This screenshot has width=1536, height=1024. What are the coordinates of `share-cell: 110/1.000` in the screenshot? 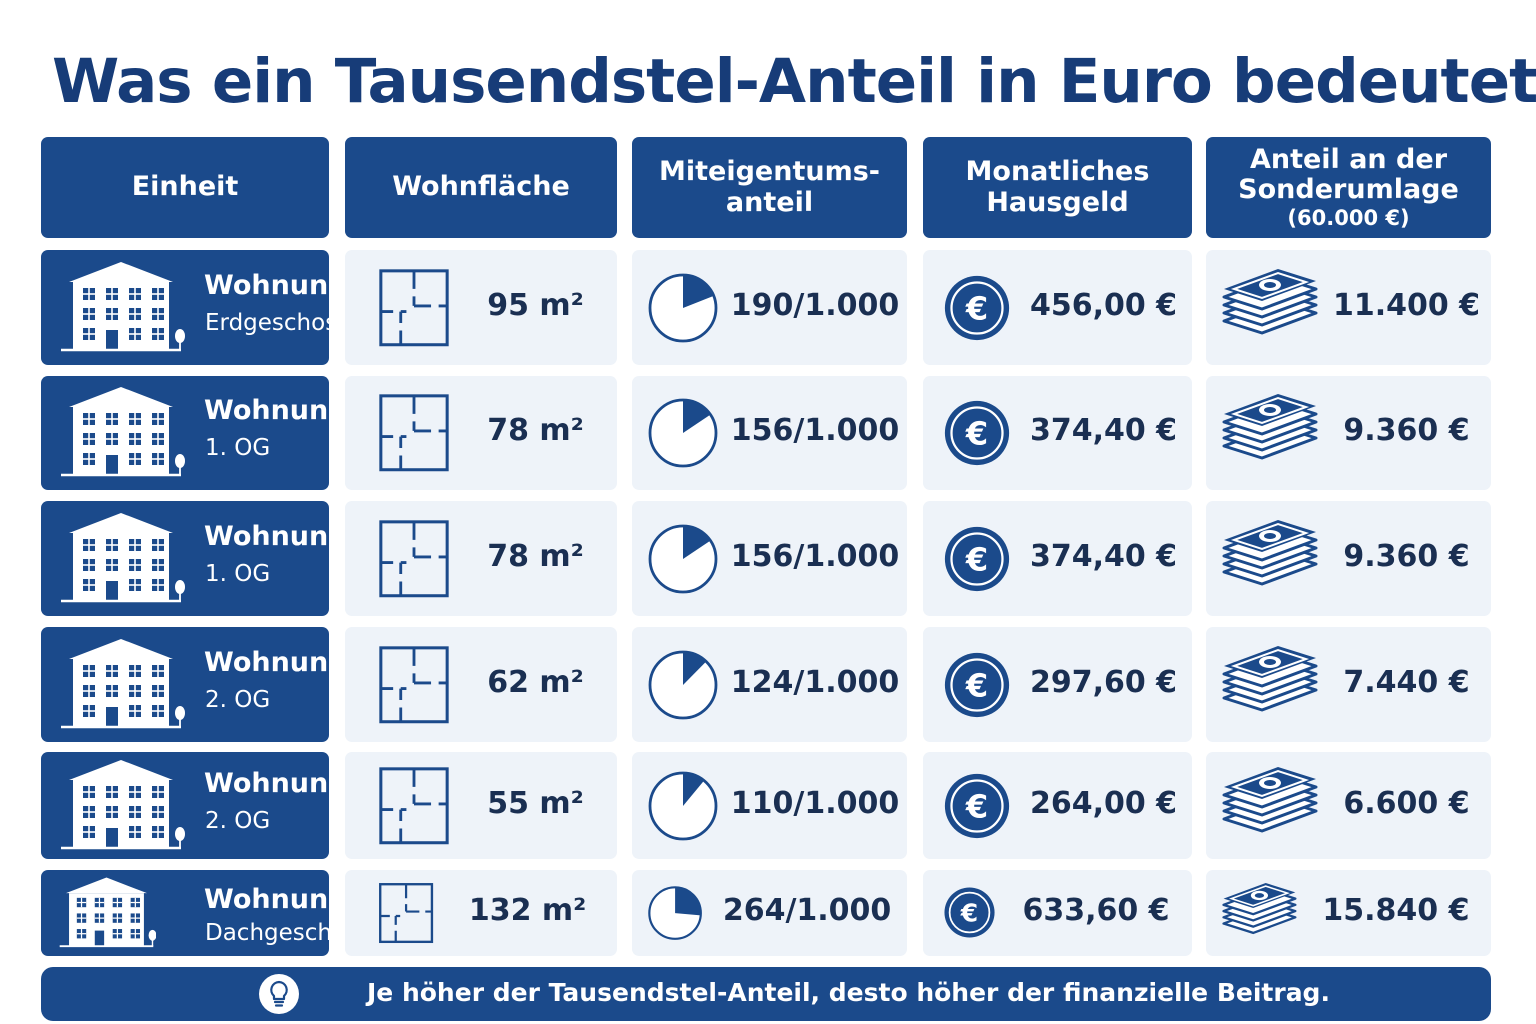 It's located at (769, 805).